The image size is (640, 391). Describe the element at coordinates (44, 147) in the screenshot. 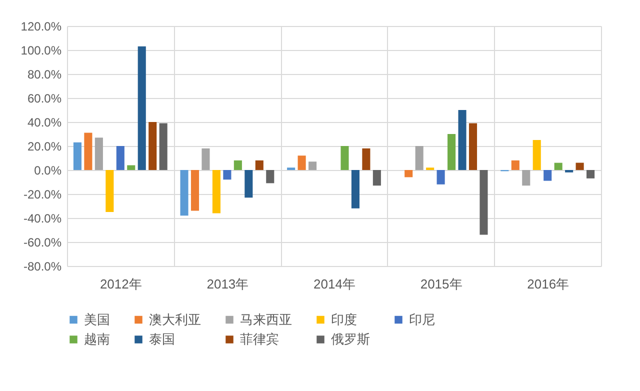

I see `y-tick-label: 20.0%` at that location.